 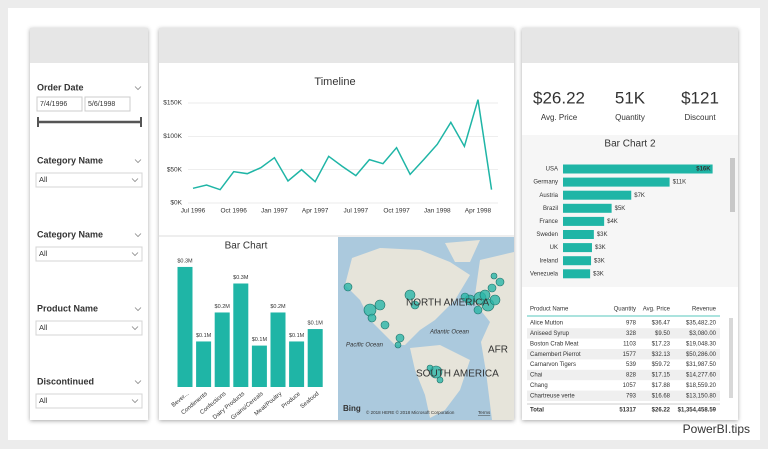 I want to click on x-tick-label: Apr 1997, so click(x=315, y=211).